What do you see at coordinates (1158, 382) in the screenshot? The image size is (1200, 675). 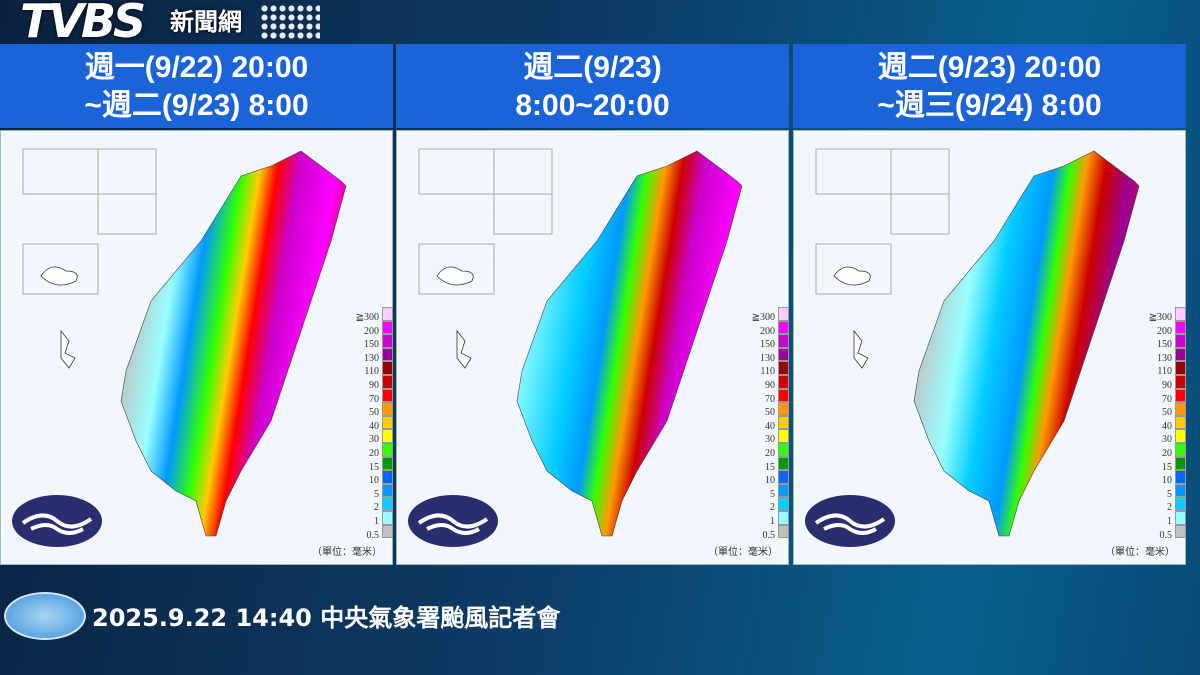 I see `legend-item: 90` at bounding box center [1158, 382].